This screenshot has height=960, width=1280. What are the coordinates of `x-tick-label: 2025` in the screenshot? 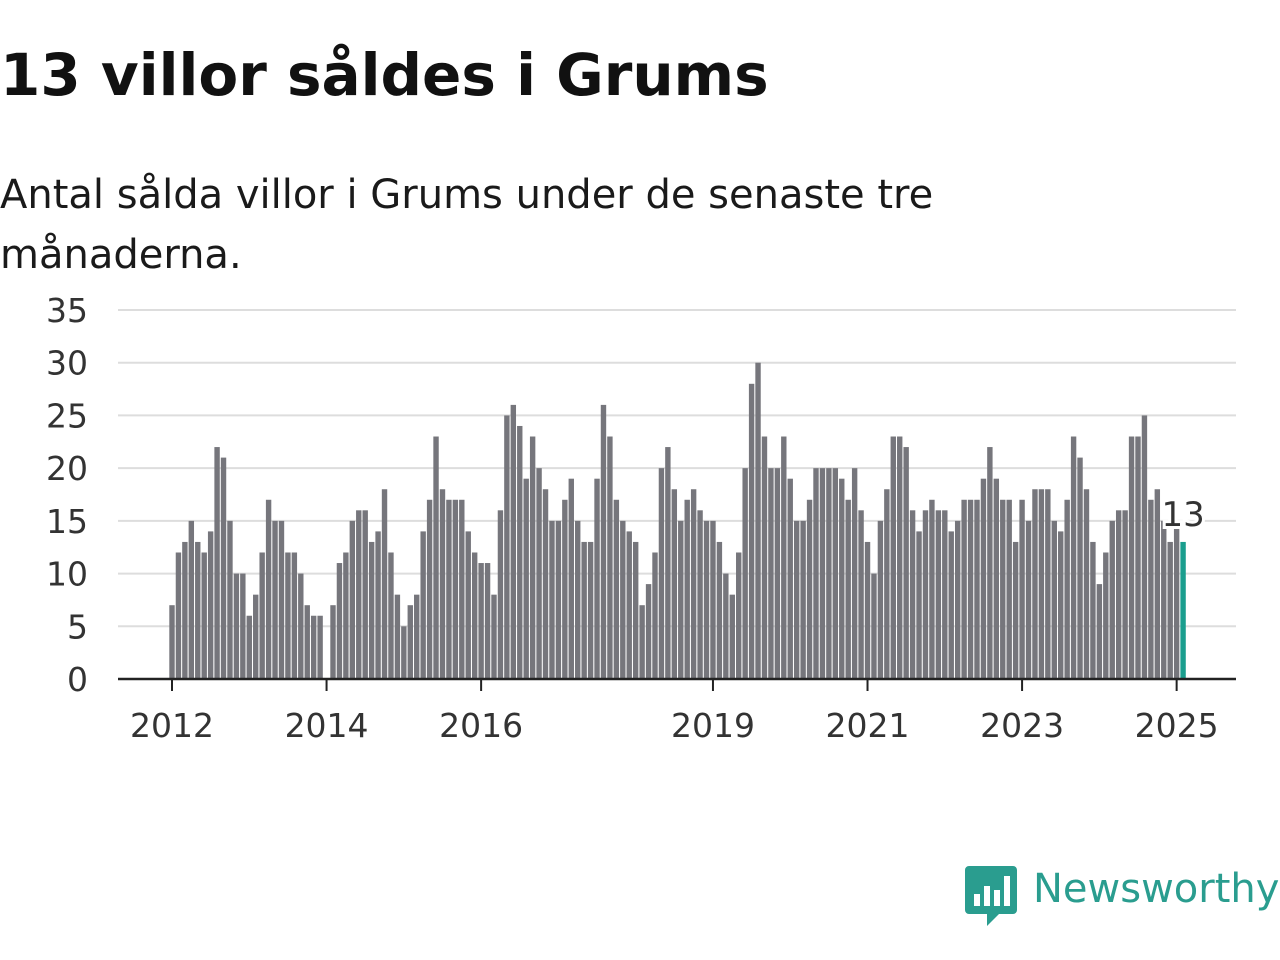 It's located at (1177, 725).